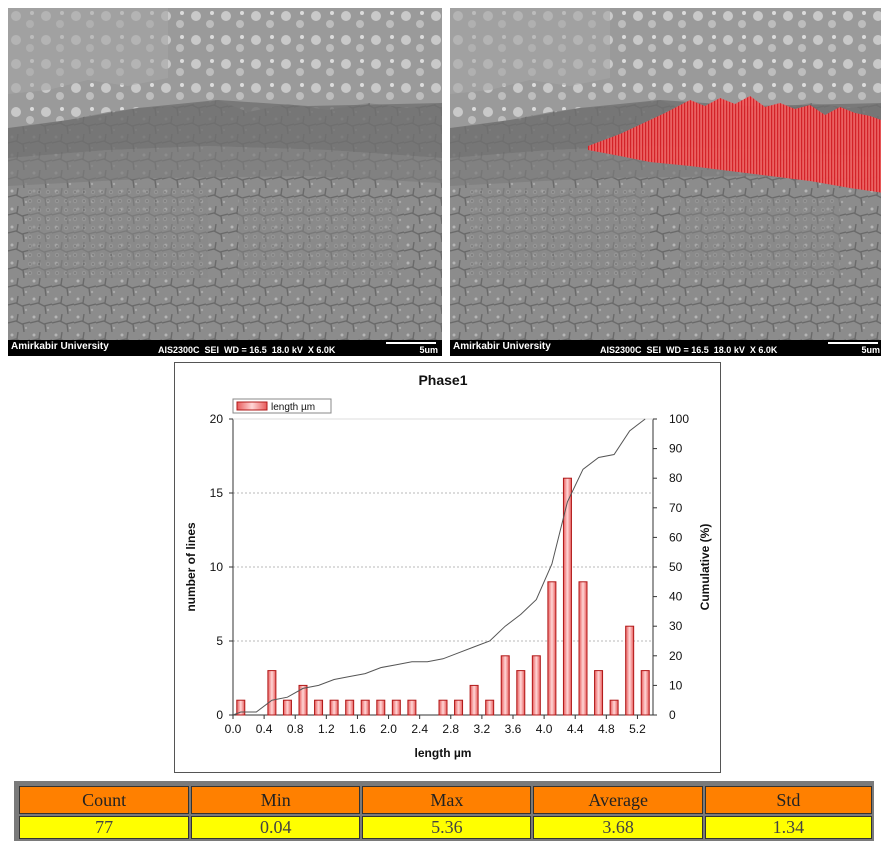  What do you see at coordinates (217, 419) in the screenshot?
I see `y-tick-label: 20` at bounding box center [217, 419].